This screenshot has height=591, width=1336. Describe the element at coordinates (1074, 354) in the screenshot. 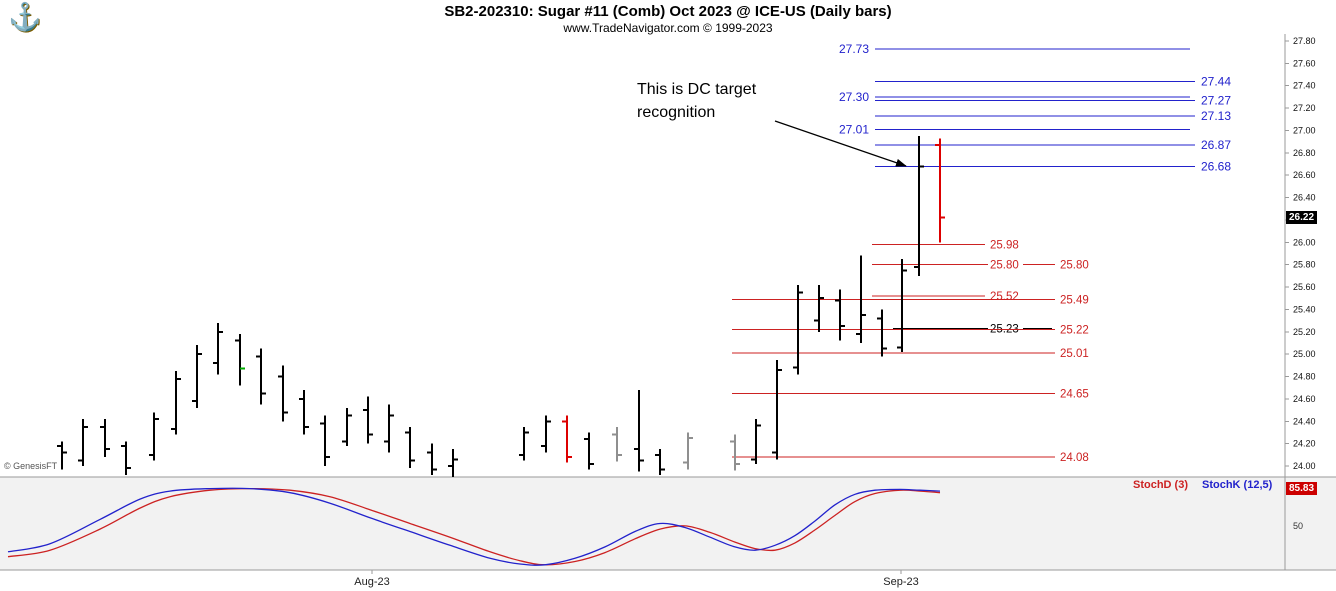

I see `support-line-label: 25.01` at that location.